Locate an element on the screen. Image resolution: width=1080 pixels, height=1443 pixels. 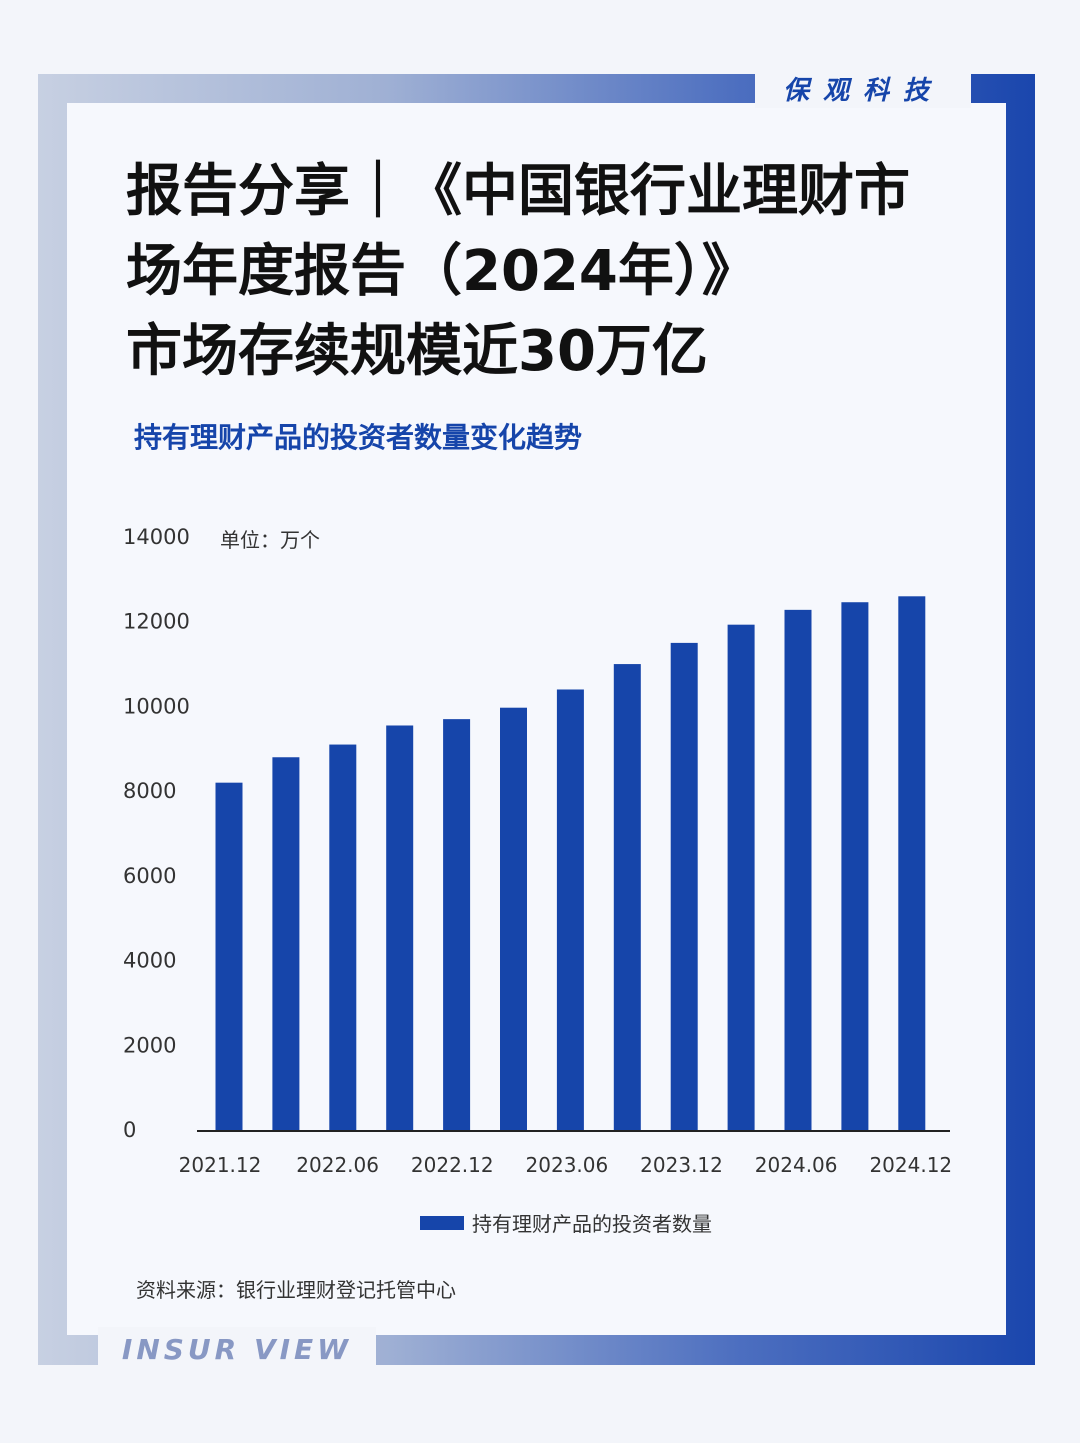
brand-top-background is located at coordinates (863, 88).